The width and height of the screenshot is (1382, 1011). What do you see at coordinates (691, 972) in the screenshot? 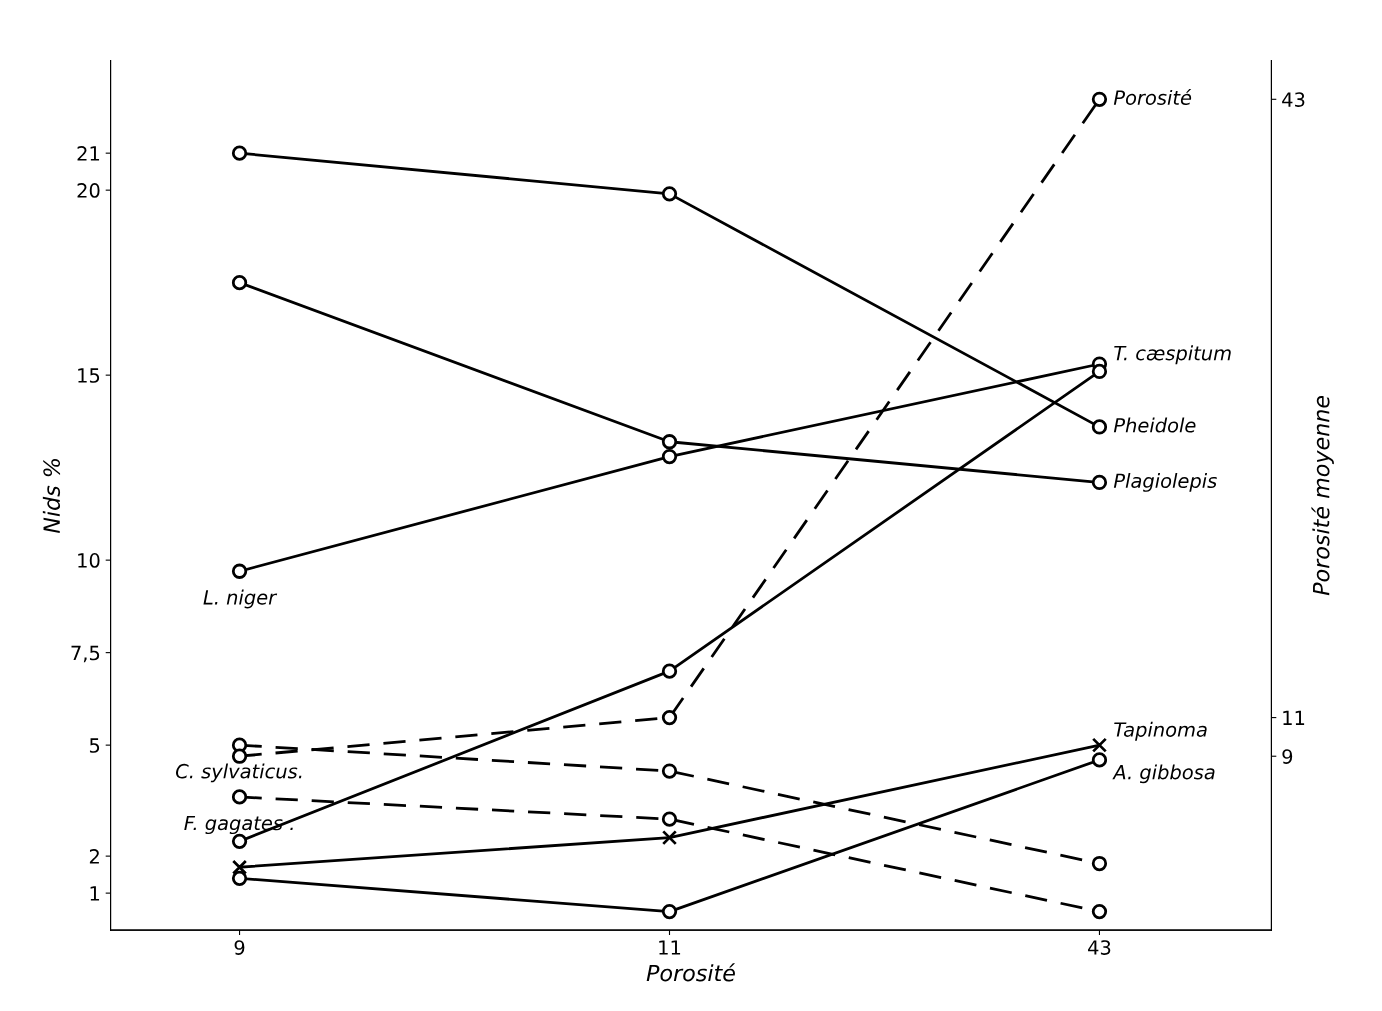
I see `x-axis-title: Porosité` at bounding box center [691, 972].